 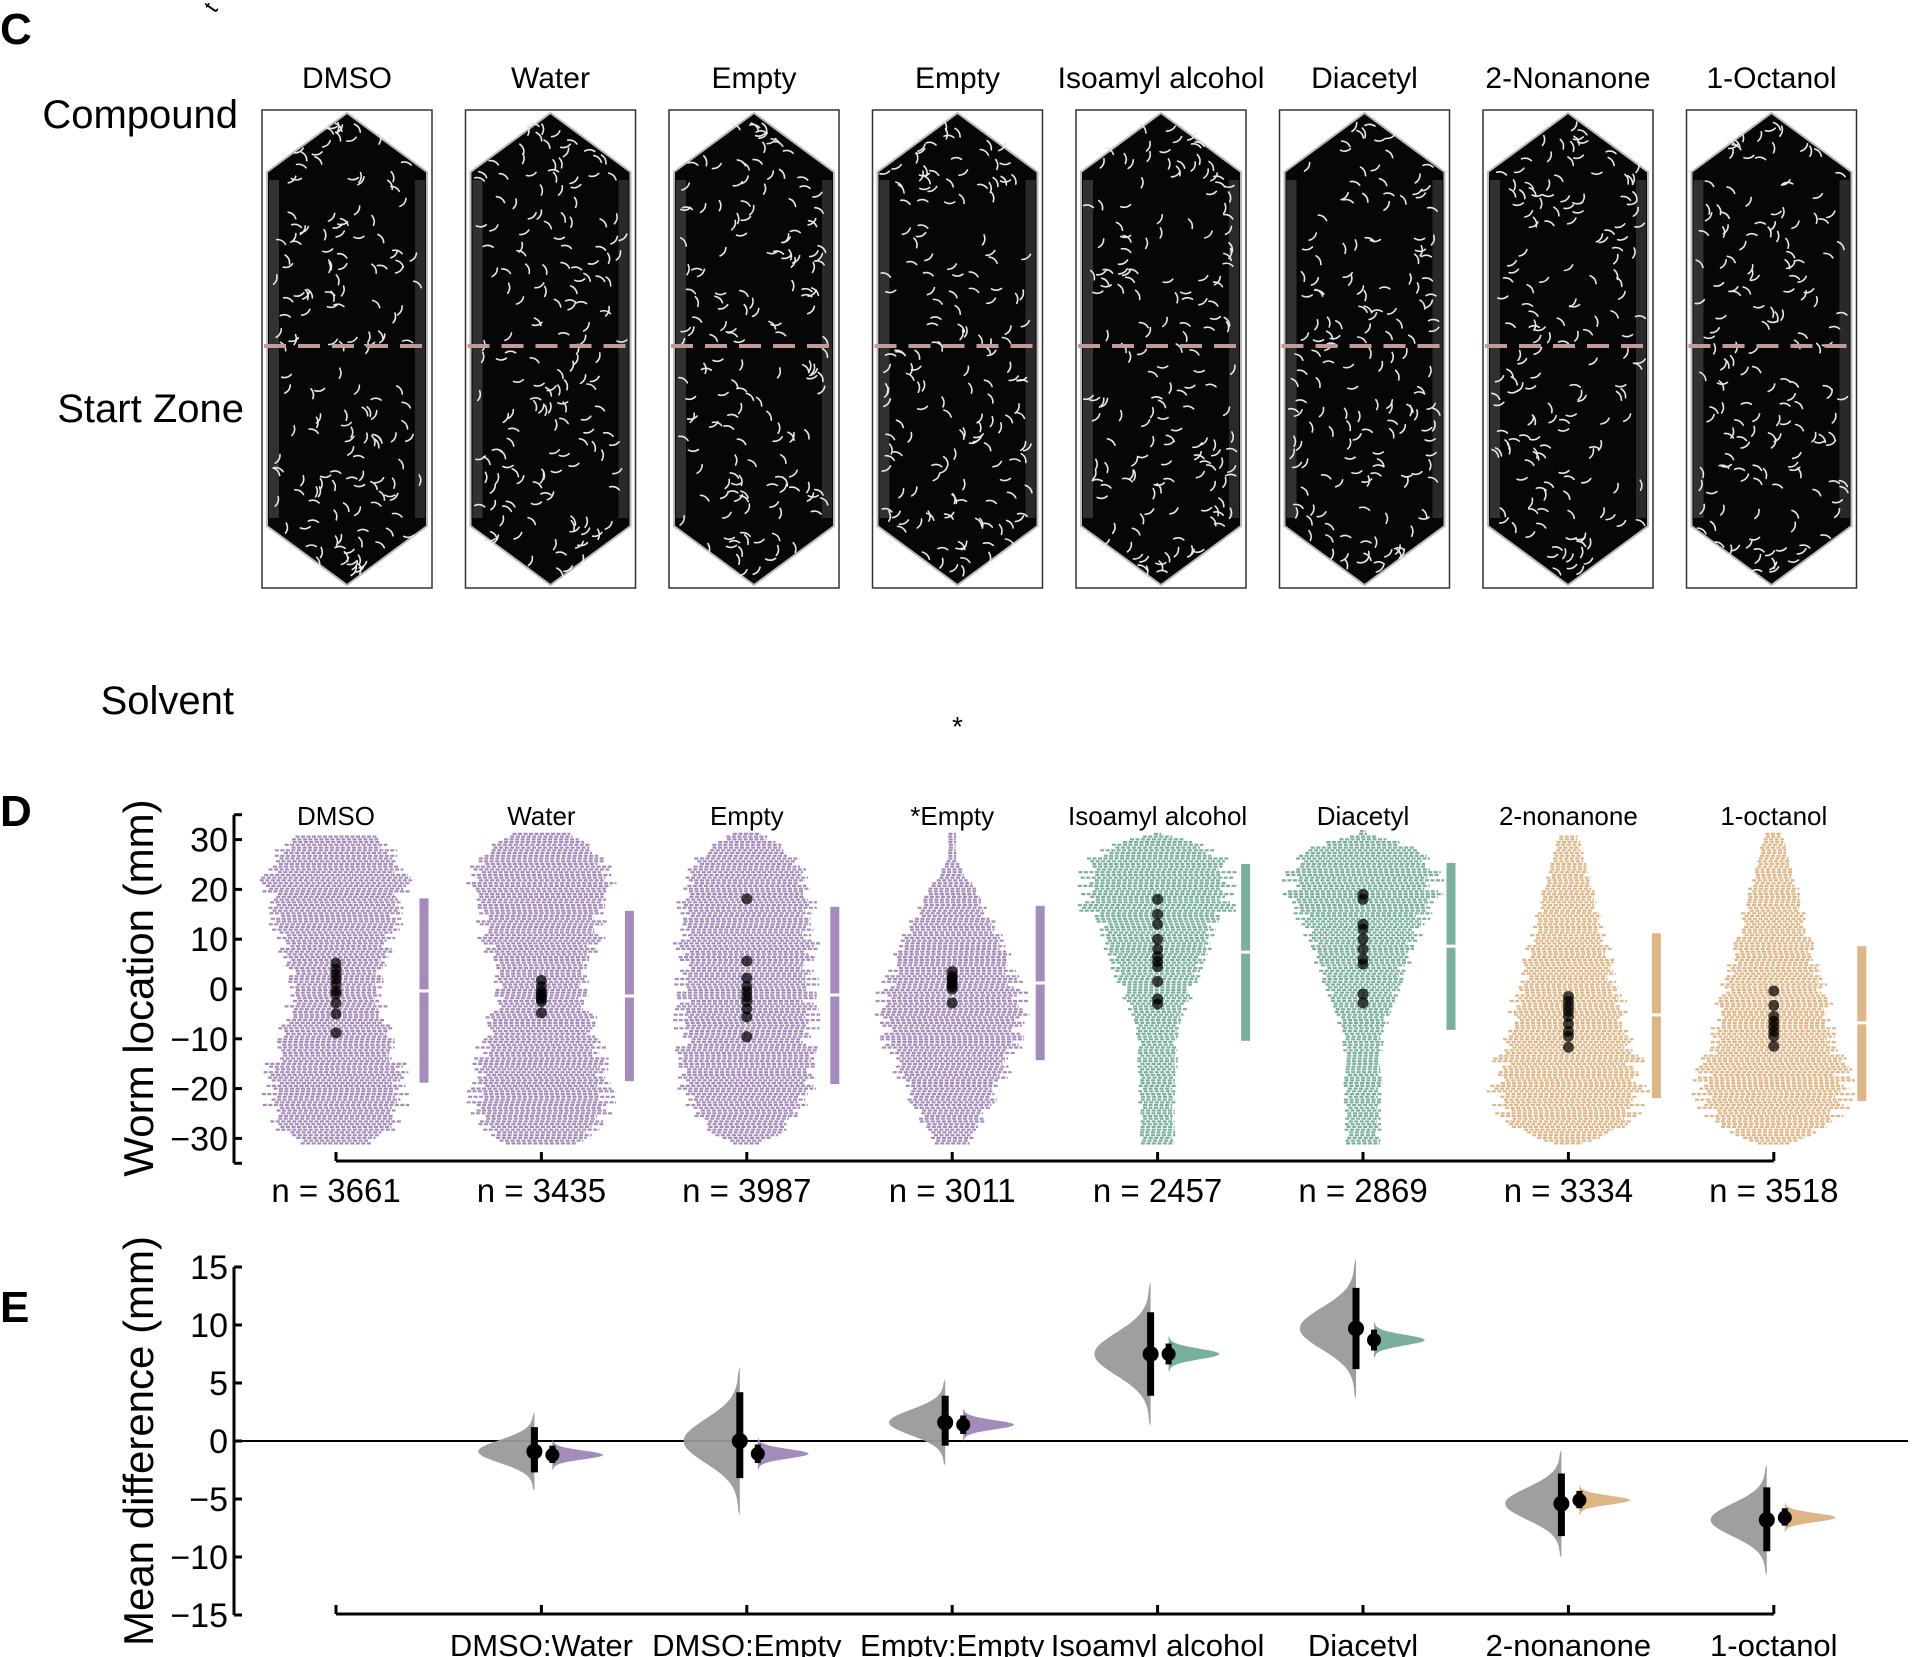 What do you see at coordinates (16, 811) in the screenshot?
I see `panel-letter-d: D` at bounding box center [16, 811].